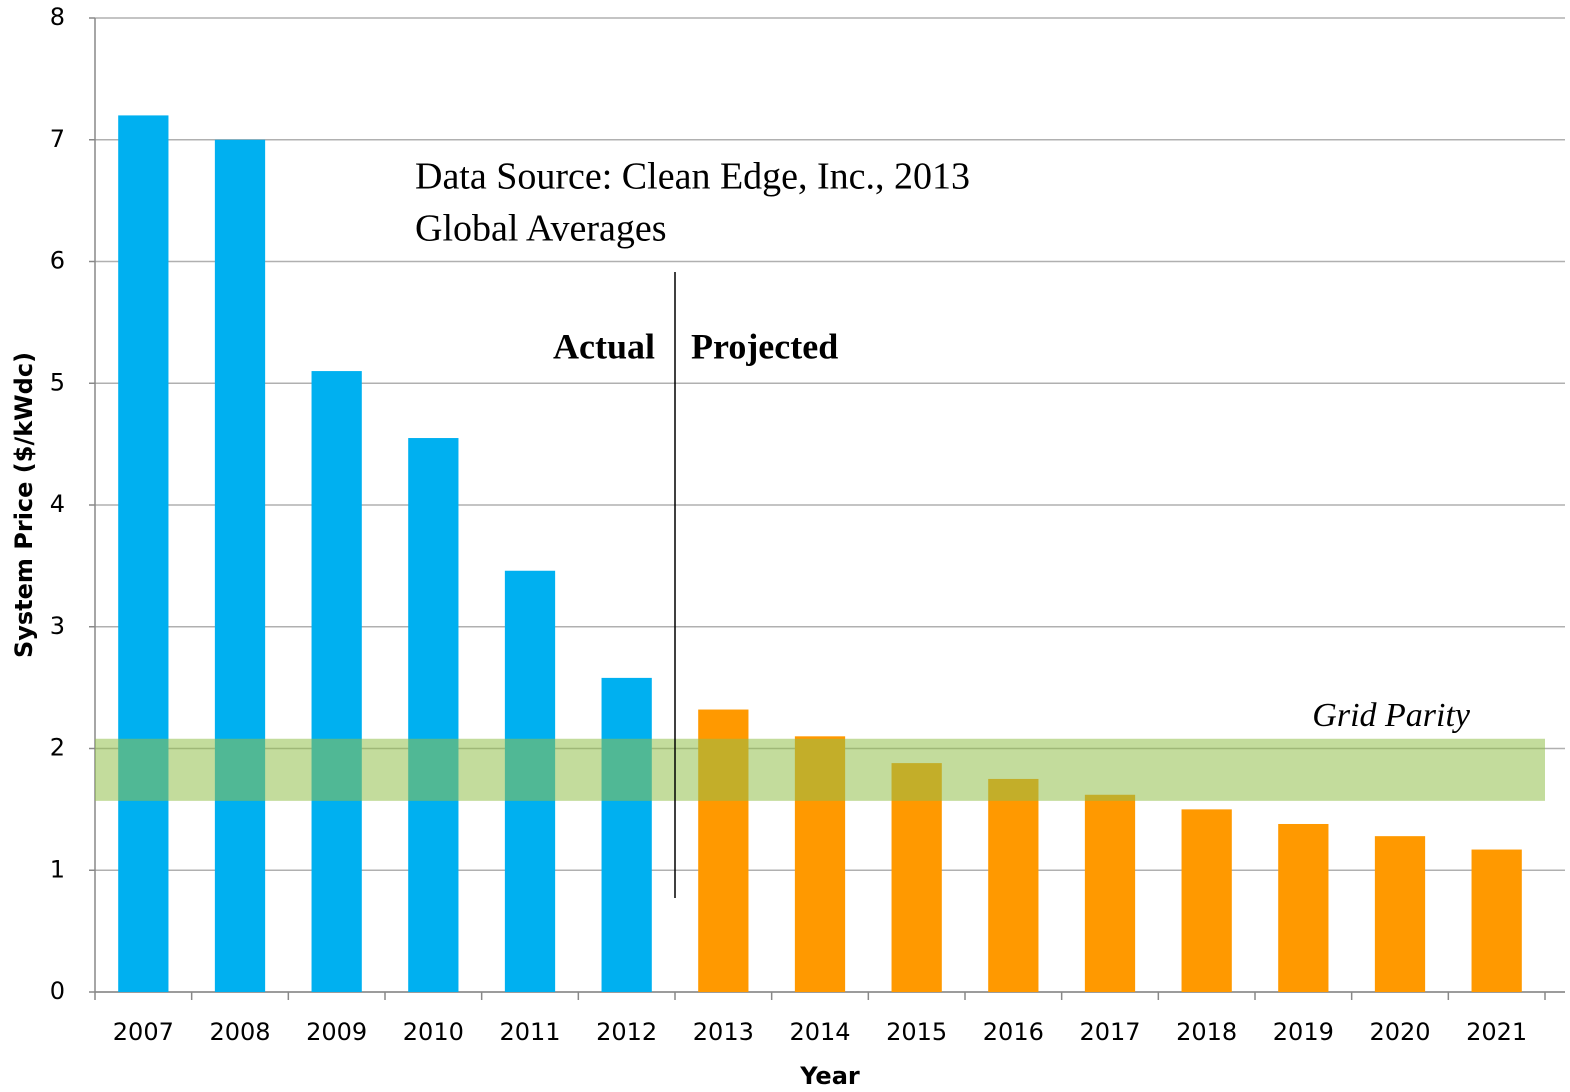 The height and width of the screenshot is (1092, 1570). I want to click on x-tick-label: 2009, so click(336, 1032).